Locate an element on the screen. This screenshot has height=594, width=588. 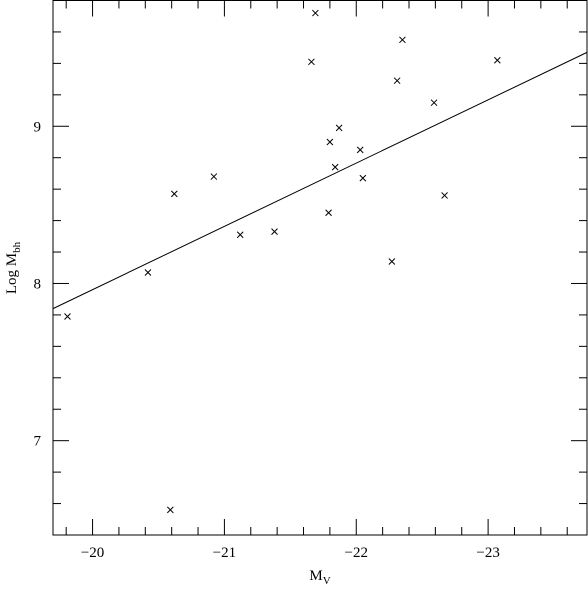
y-axis-label: Log Mbh is located at coordinates (13, 267).